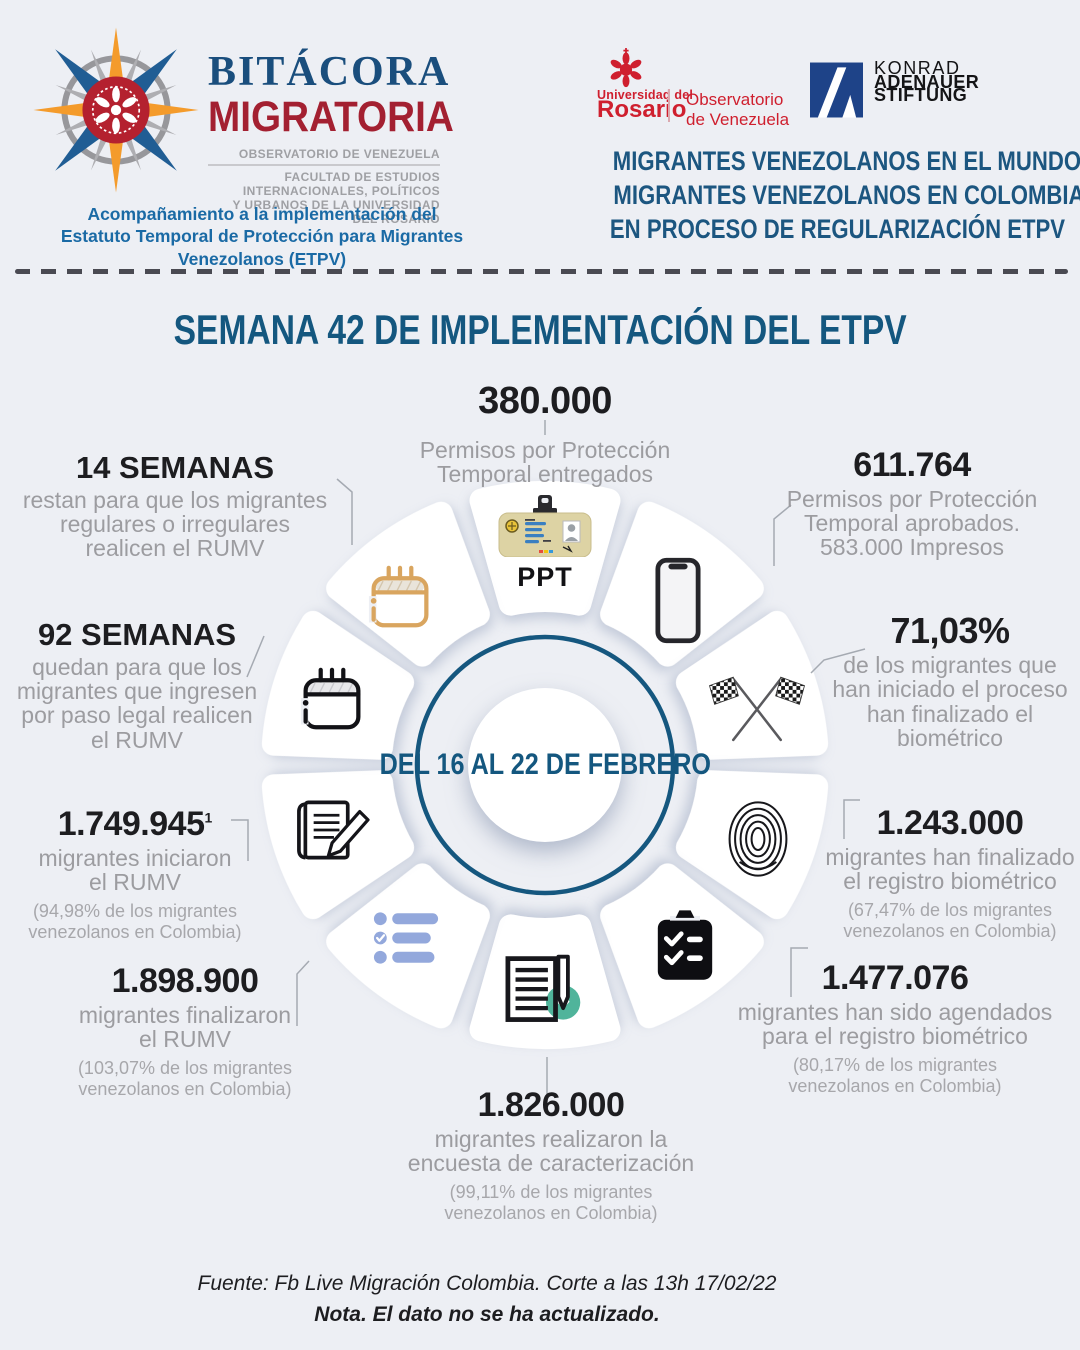 This screenshot has height=1350, width=1080. I want to click on stat-number: 1.749.9451, so click(135, 824).